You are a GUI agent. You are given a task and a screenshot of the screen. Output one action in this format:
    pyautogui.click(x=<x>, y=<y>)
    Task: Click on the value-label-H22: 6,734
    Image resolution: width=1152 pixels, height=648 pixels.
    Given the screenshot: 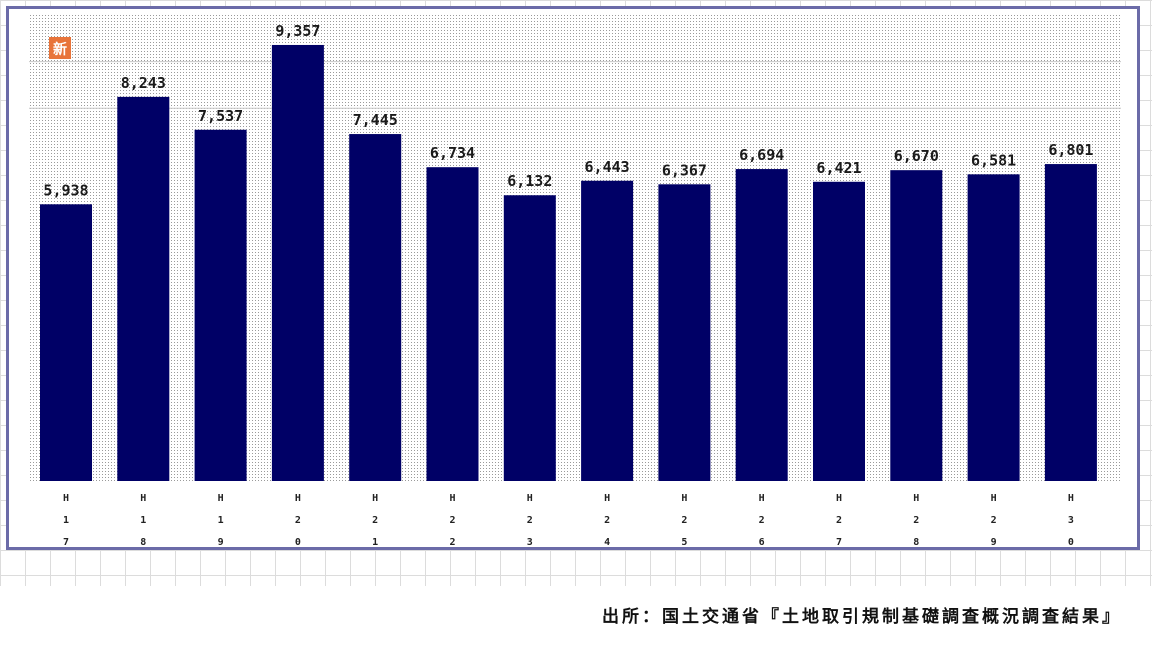 What is the action you would take?
    pyautogui.click(x=452, y=153)
    